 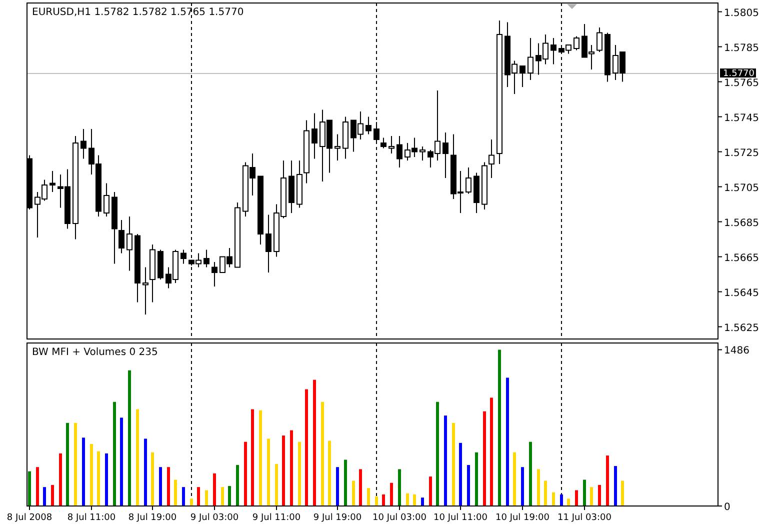 What do you see at coordinates (399, 518) in the screenshot?
I see `x-tick-label: 10 Jul 03:00` at bounding box center [399, 518].